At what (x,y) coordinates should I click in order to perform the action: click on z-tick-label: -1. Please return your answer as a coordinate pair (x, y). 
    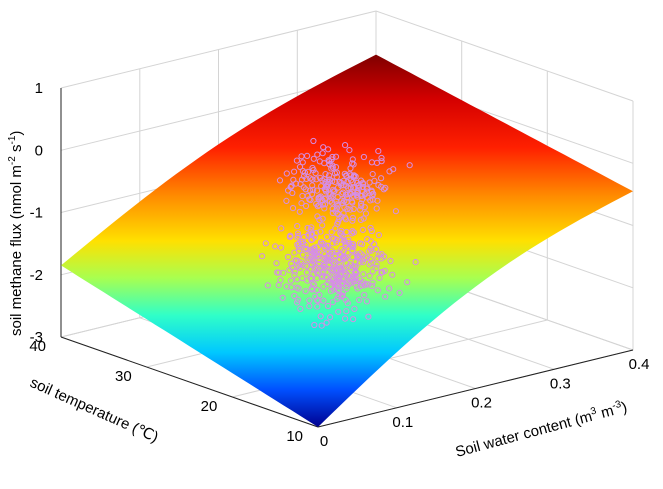
    Looking at the image, I should click on (36, 213).